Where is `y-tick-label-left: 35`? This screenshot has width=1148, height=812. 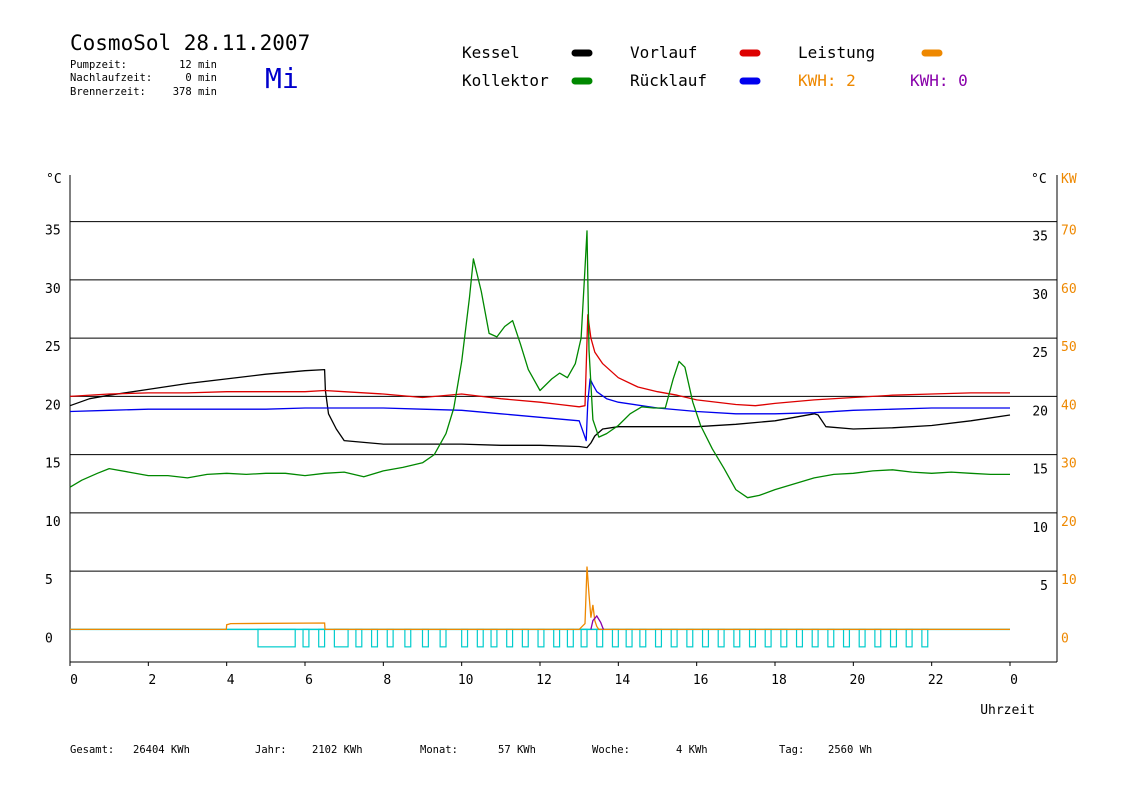 y-tick-label-left: 35 is located at coordinates (53, 231).